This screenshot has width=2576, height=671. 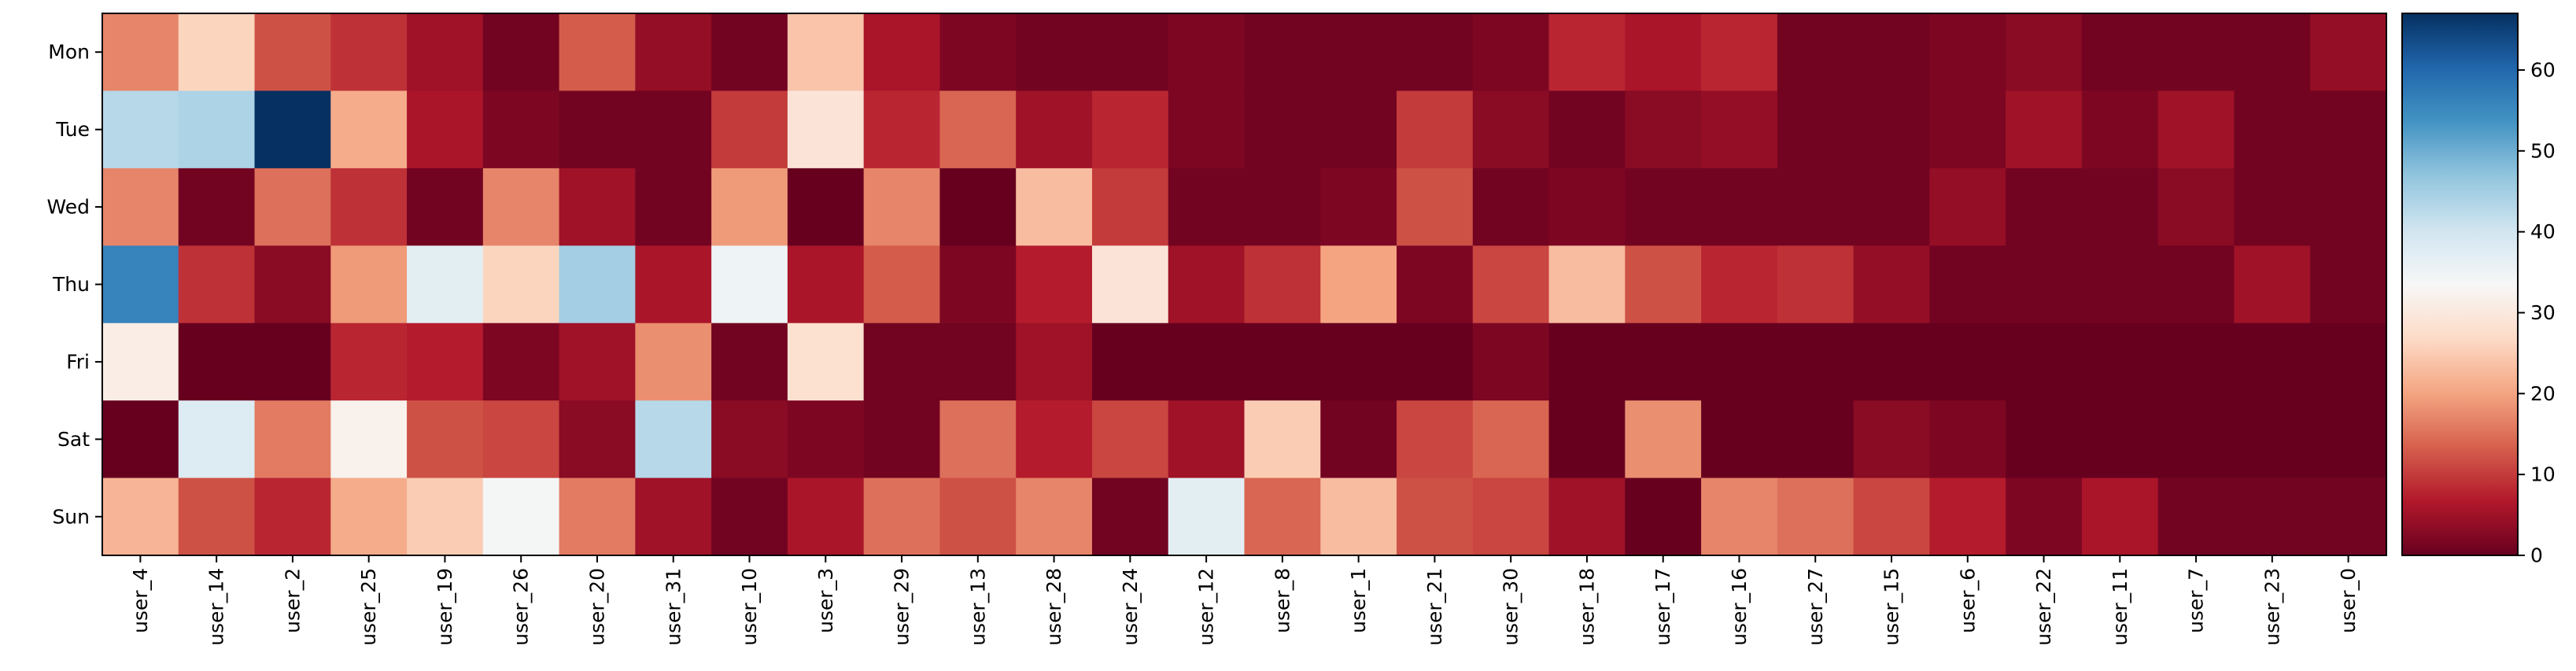 I want to click on row-tick-labels: Mon Tue Wed Thu Fri Sat Sun, so click(x=74, y=284).